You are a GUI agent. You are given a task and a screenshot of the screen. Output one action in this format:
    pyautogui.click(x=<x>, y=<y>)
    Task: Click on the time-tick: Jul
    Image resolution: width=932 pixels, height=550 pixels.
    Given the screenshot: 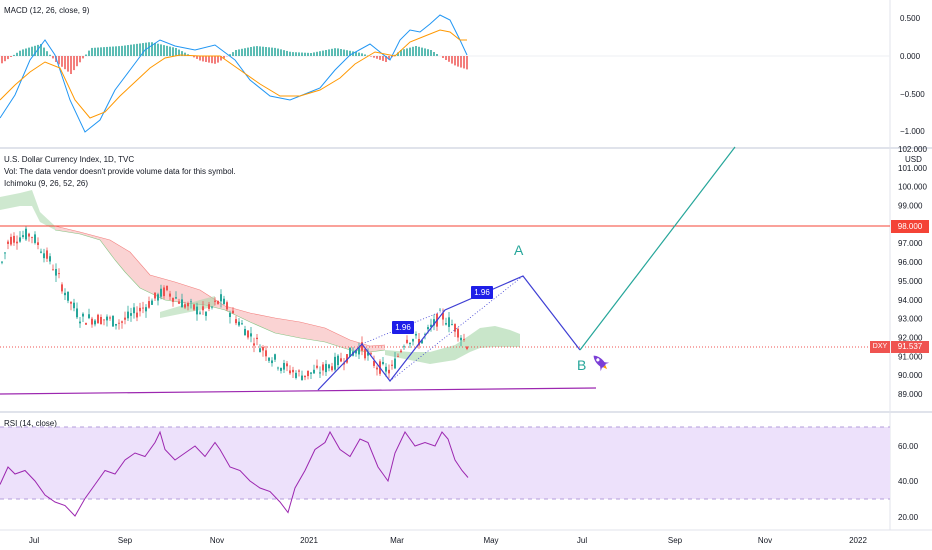 What is the action you would take?
    pyautogui.click(x=34, y=540)
    